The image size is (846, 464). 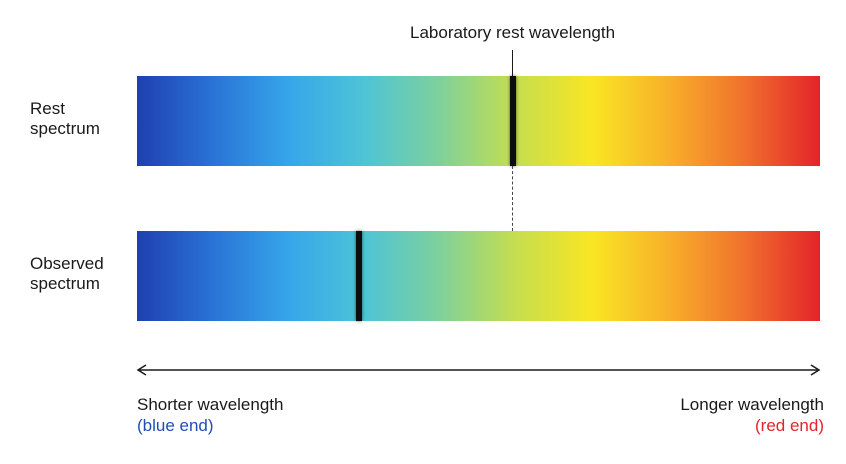 I want to click on rest-absorption-line, so click(x=512, y=121).